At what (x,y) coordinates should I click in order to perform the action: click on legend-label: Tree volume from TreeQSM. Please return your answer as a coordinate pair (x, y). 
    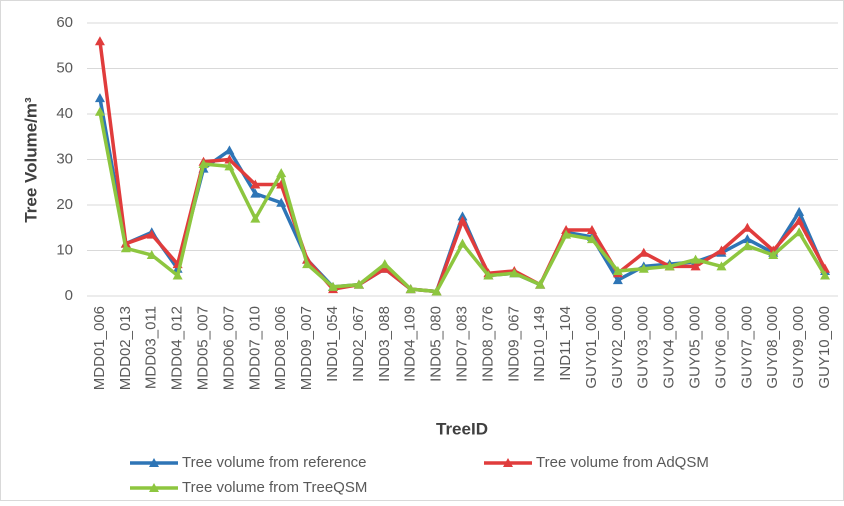
    Looking at the image, I should click on (274, 487).